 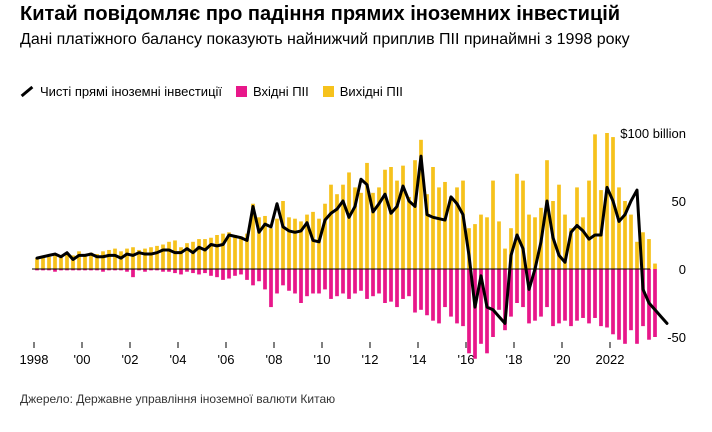 I want to click on x-tick-label: '06, so click(x=226, y=359).